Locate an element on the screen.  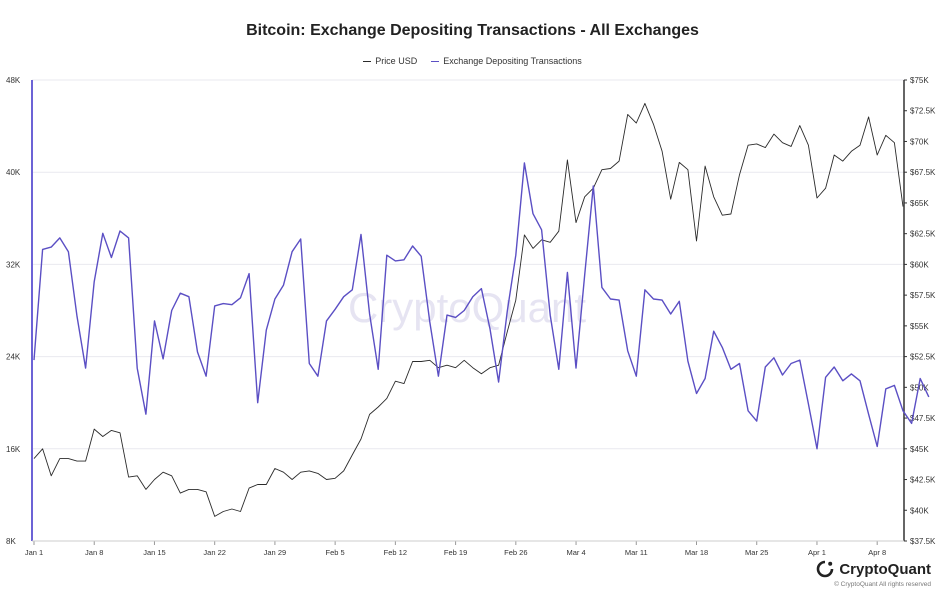
legend-item-deposits: Exchange Depositing Transactions is located at coordinates (506, 61).